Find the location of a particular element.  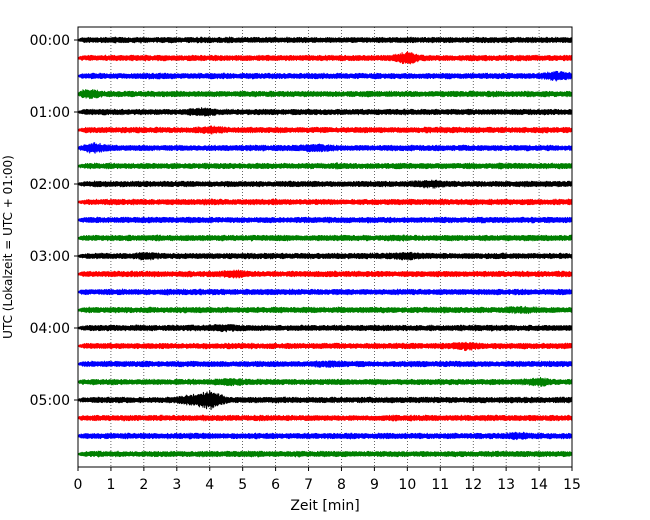

x-tick-label-14: 14 is located at coordinates (539, 485).